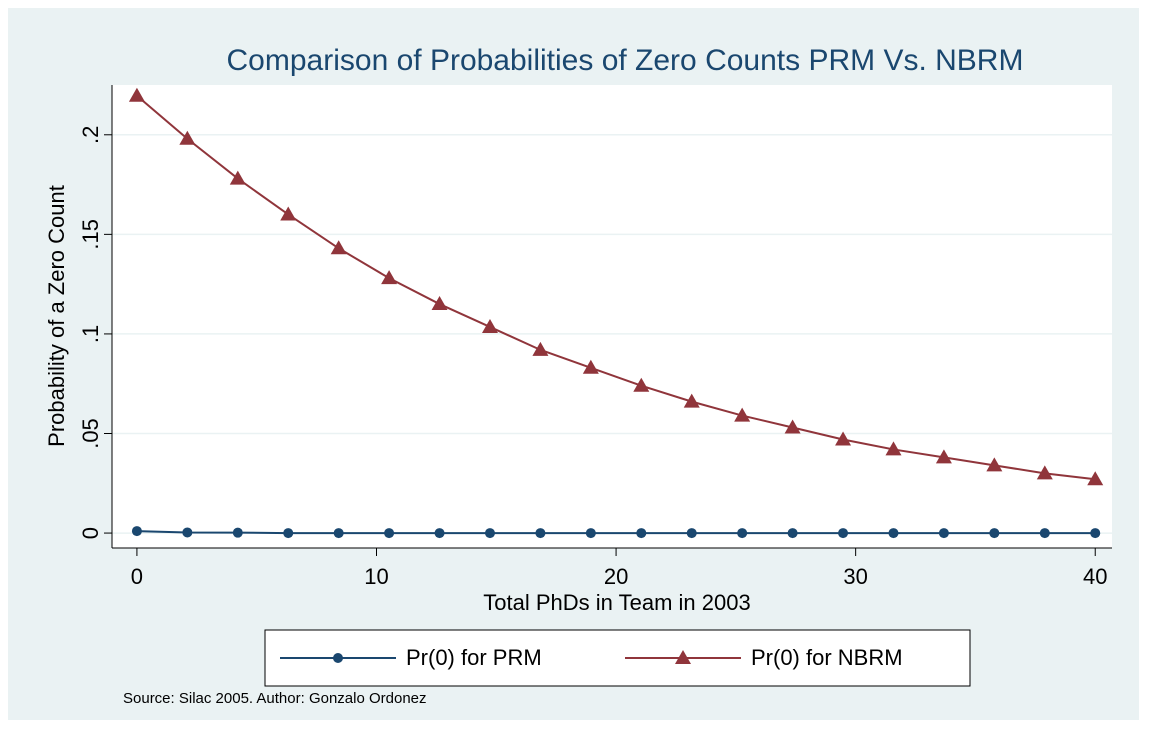  I want to click on legend-label: Pr(0) for NBRM, so click(827, 657).